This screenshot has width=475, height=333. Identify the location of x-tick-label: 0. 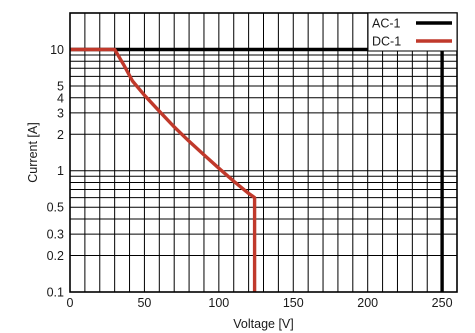
(70, 303).